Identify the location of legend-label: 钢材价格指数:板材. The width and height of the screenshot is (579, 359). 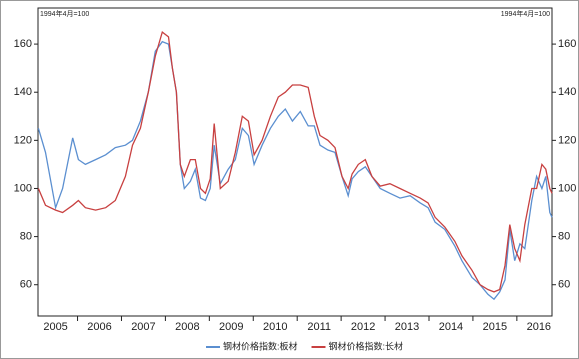
(260, 345).